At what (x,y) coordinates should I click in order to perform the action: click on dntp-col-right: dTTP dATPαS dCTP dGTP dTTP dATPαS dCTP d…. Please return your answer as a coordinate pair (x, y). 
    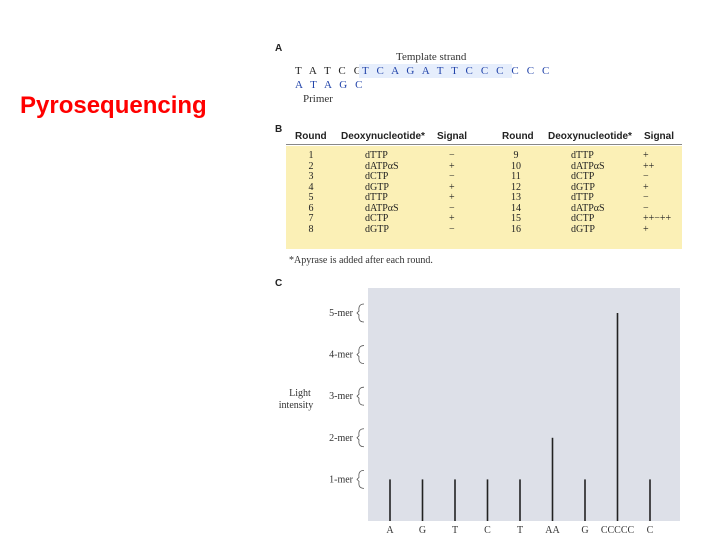
    Looking at the image, I should click on (588, 192).